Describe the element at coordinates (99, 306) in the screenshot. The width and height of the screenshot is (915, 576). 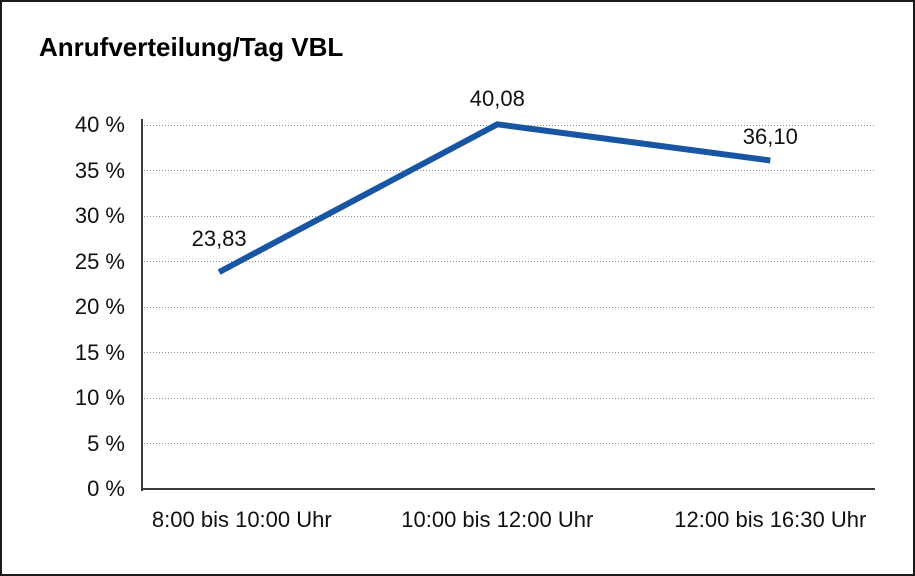
I see `y-axis-tick-label: 20 %` at that location.